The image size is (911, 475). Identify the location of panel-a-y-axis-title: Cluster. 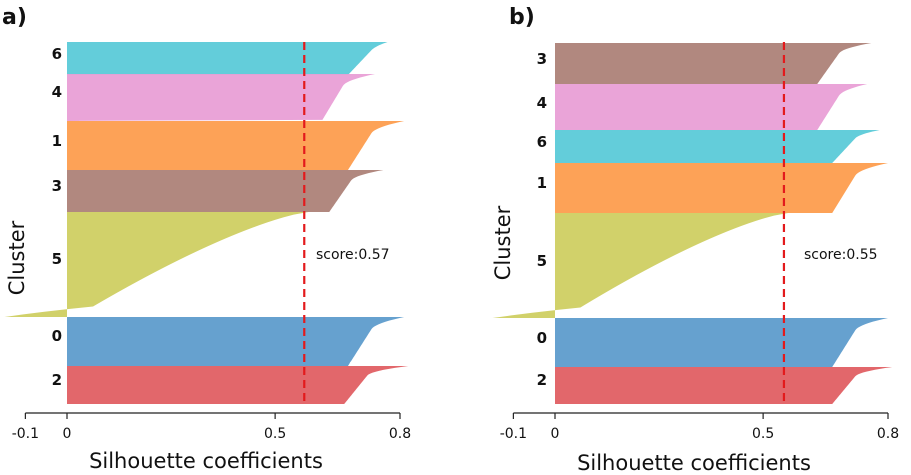
(17, 257).